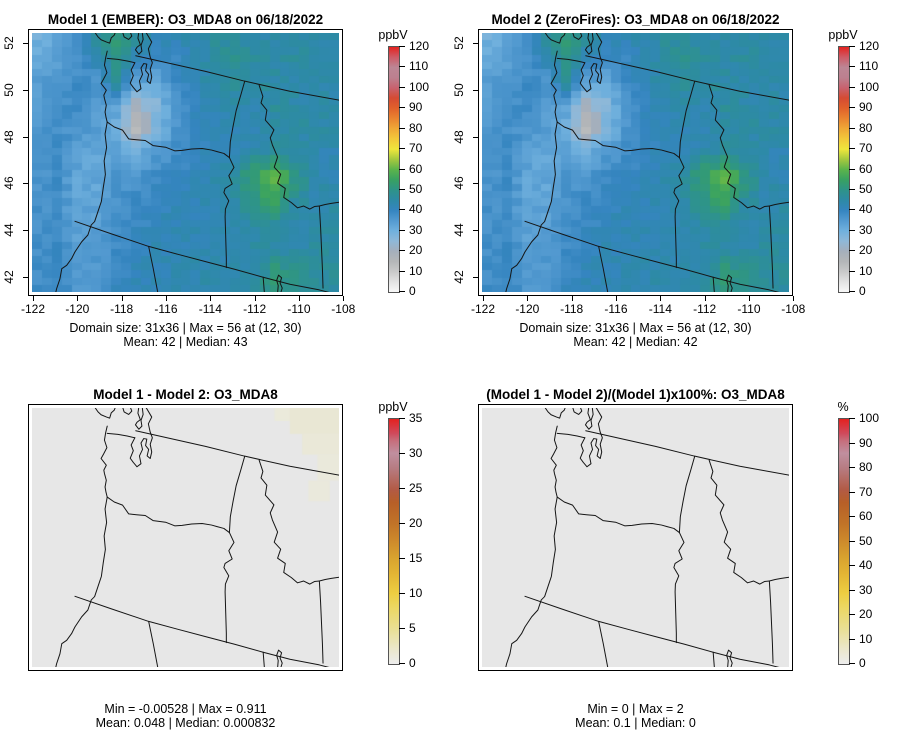  What do you see at coordinates (9, 90) in the screenshot?
I see `y-axis-tick-label: 50` at bounding box center [9, 90].